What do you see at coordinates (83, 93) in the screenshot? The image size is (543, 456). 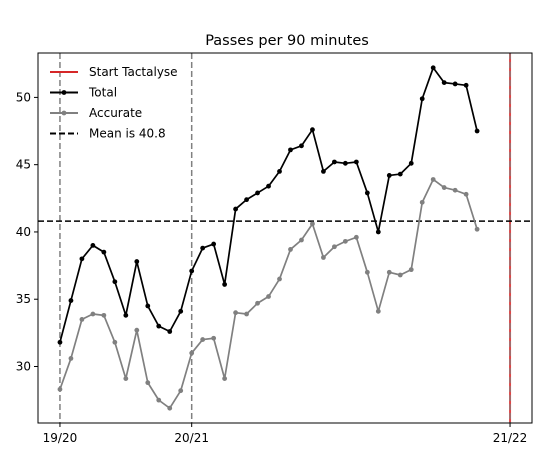 I see `legend-item-total: Total` at bounding box center [83, 93].